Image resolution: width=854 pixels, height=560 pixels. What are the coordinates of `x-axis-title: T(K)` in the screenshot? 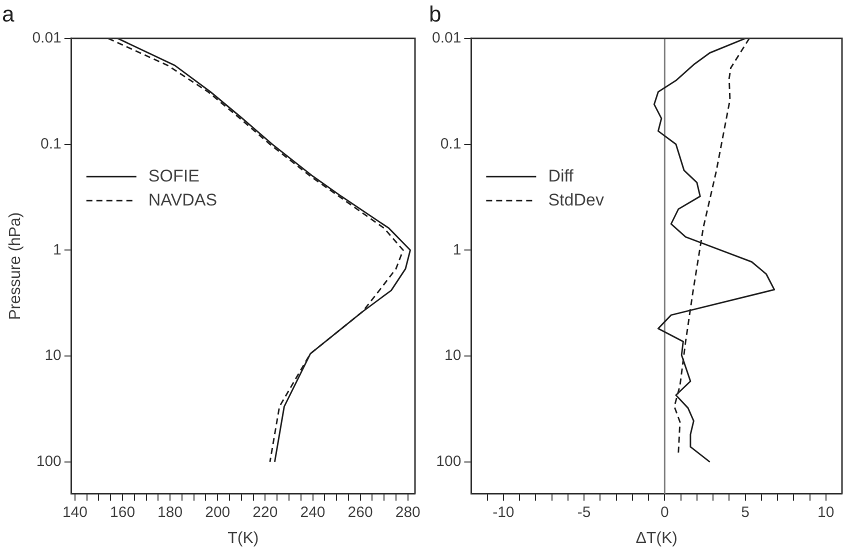 It's located at (243, 538).